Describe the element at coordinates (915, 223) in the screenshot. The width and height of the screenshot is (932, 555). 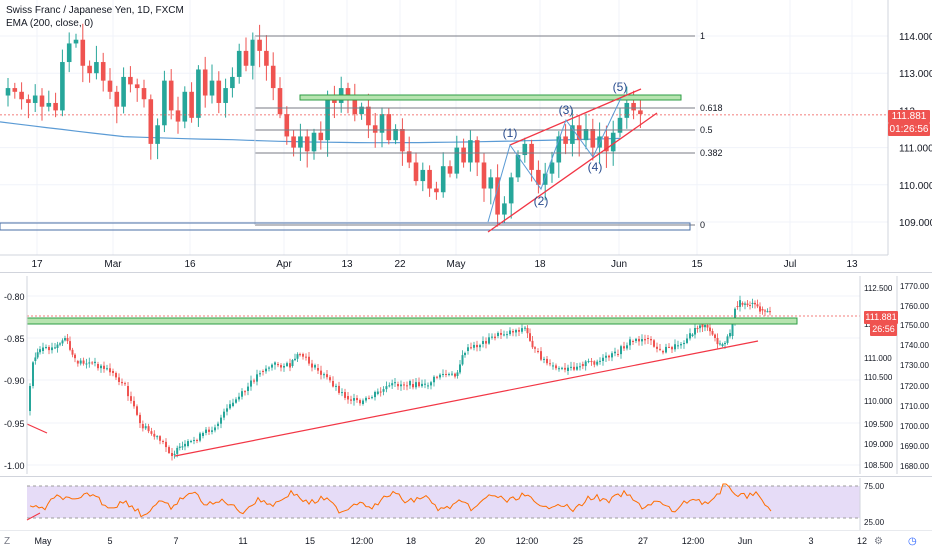
I see `price-tick-label: 109.000` at that location.